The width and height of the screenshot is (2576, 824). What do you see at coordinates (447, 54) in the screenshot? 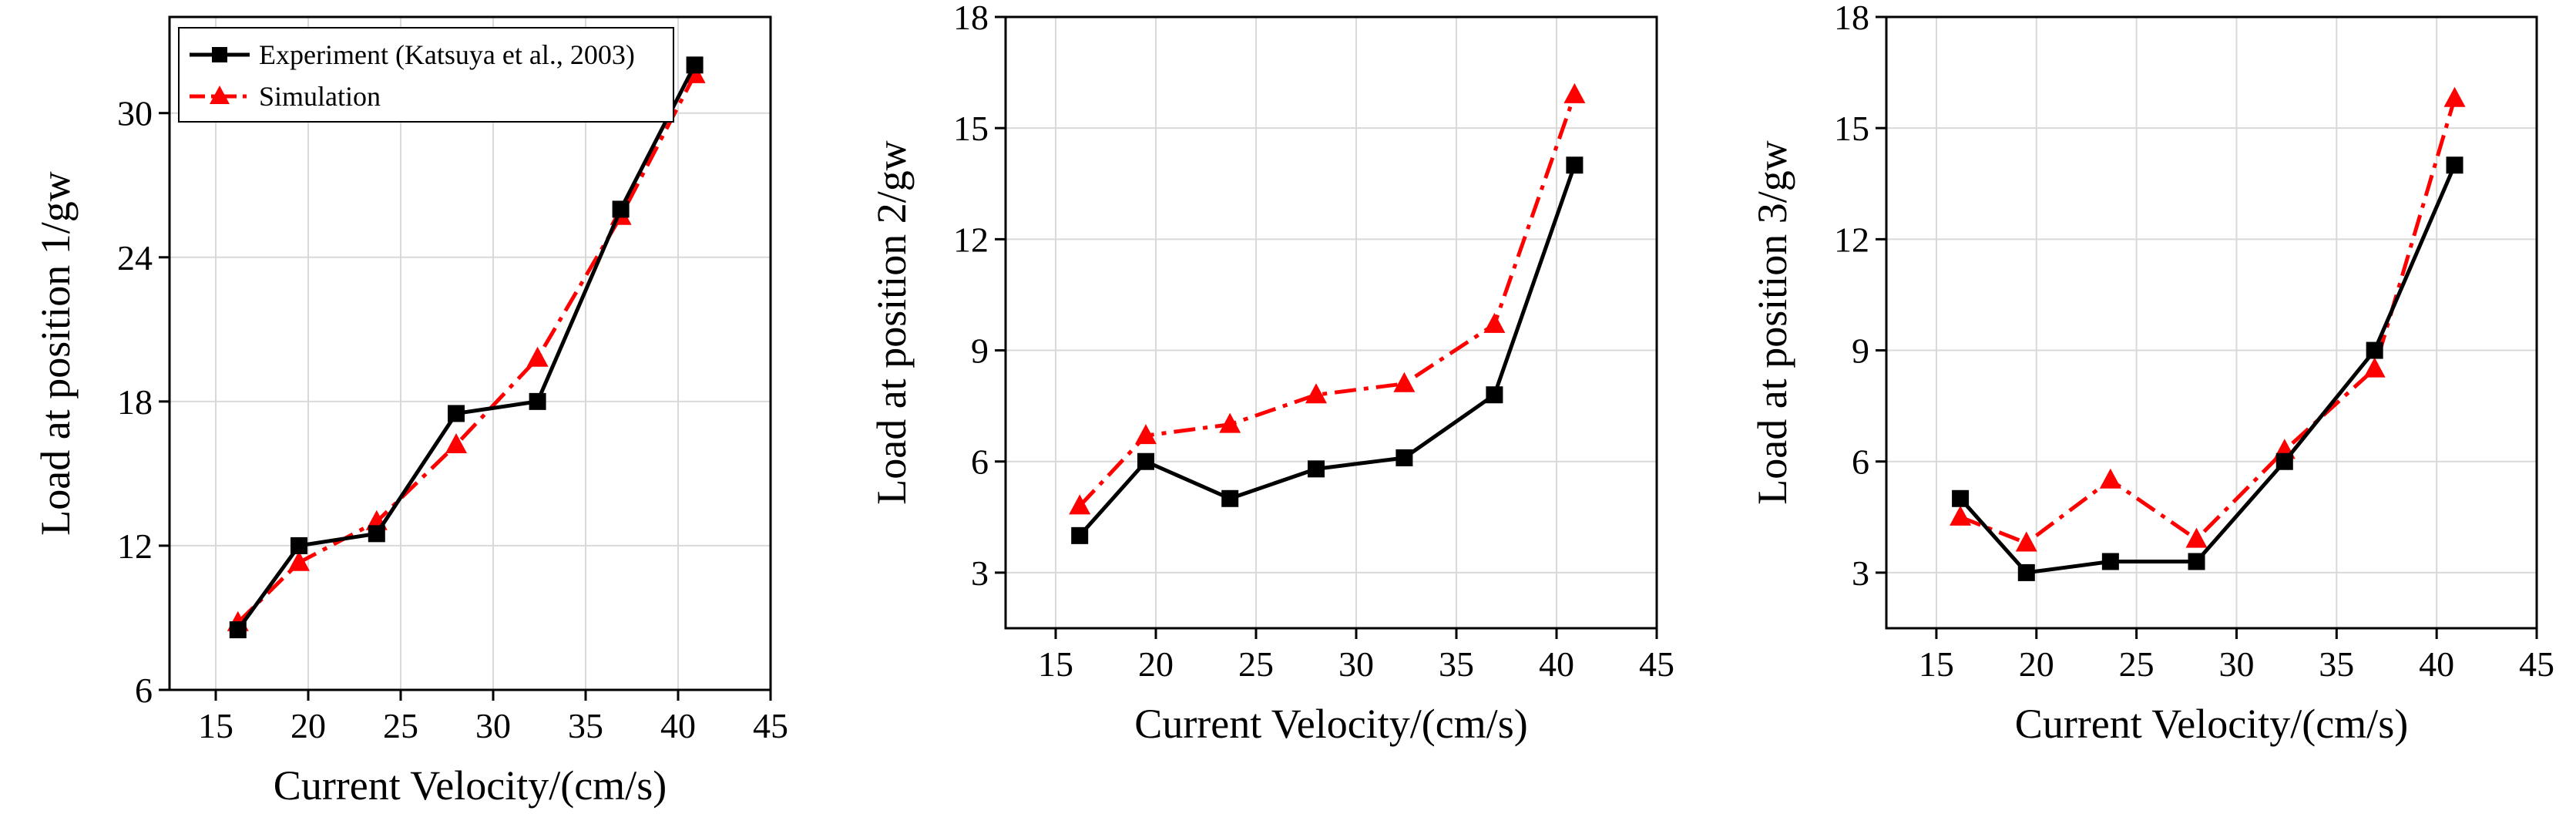
I see `legend-label: Experiment (Katsuya et al., 2003)` at bounding box center [447, 54].